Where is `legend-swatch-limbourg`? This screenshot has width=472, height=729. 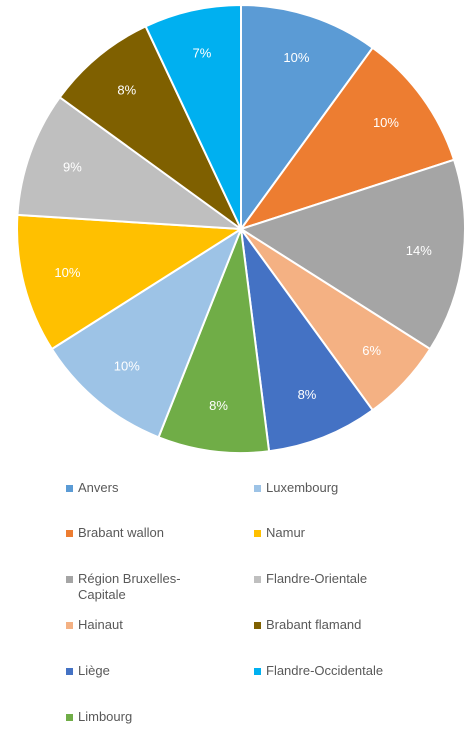
legend-swatch-limbourg is located at coordinates (69, 717).